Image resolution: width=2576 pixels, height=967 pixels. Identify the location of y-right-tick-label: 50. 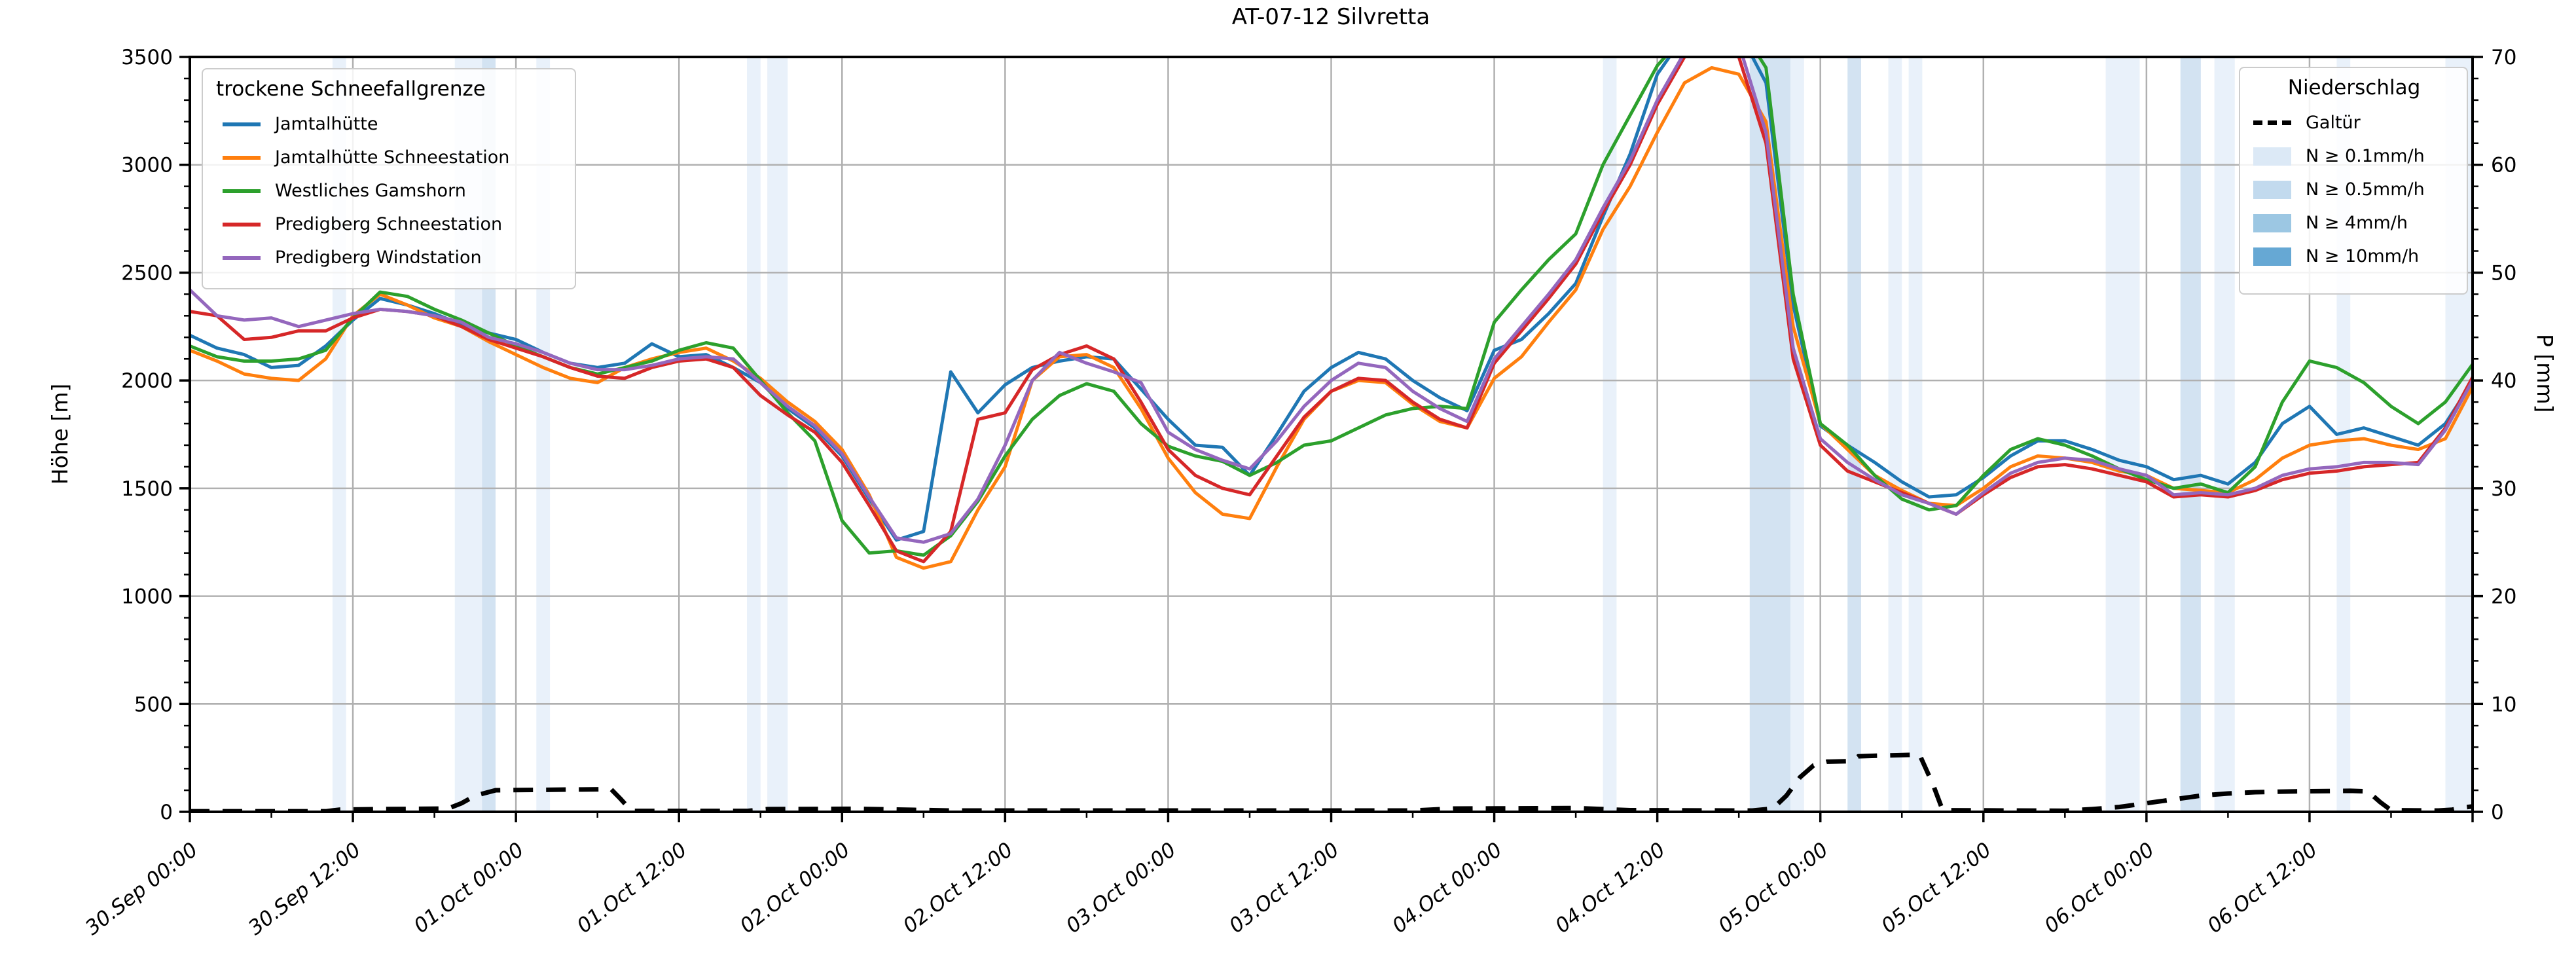
(2503, 273).